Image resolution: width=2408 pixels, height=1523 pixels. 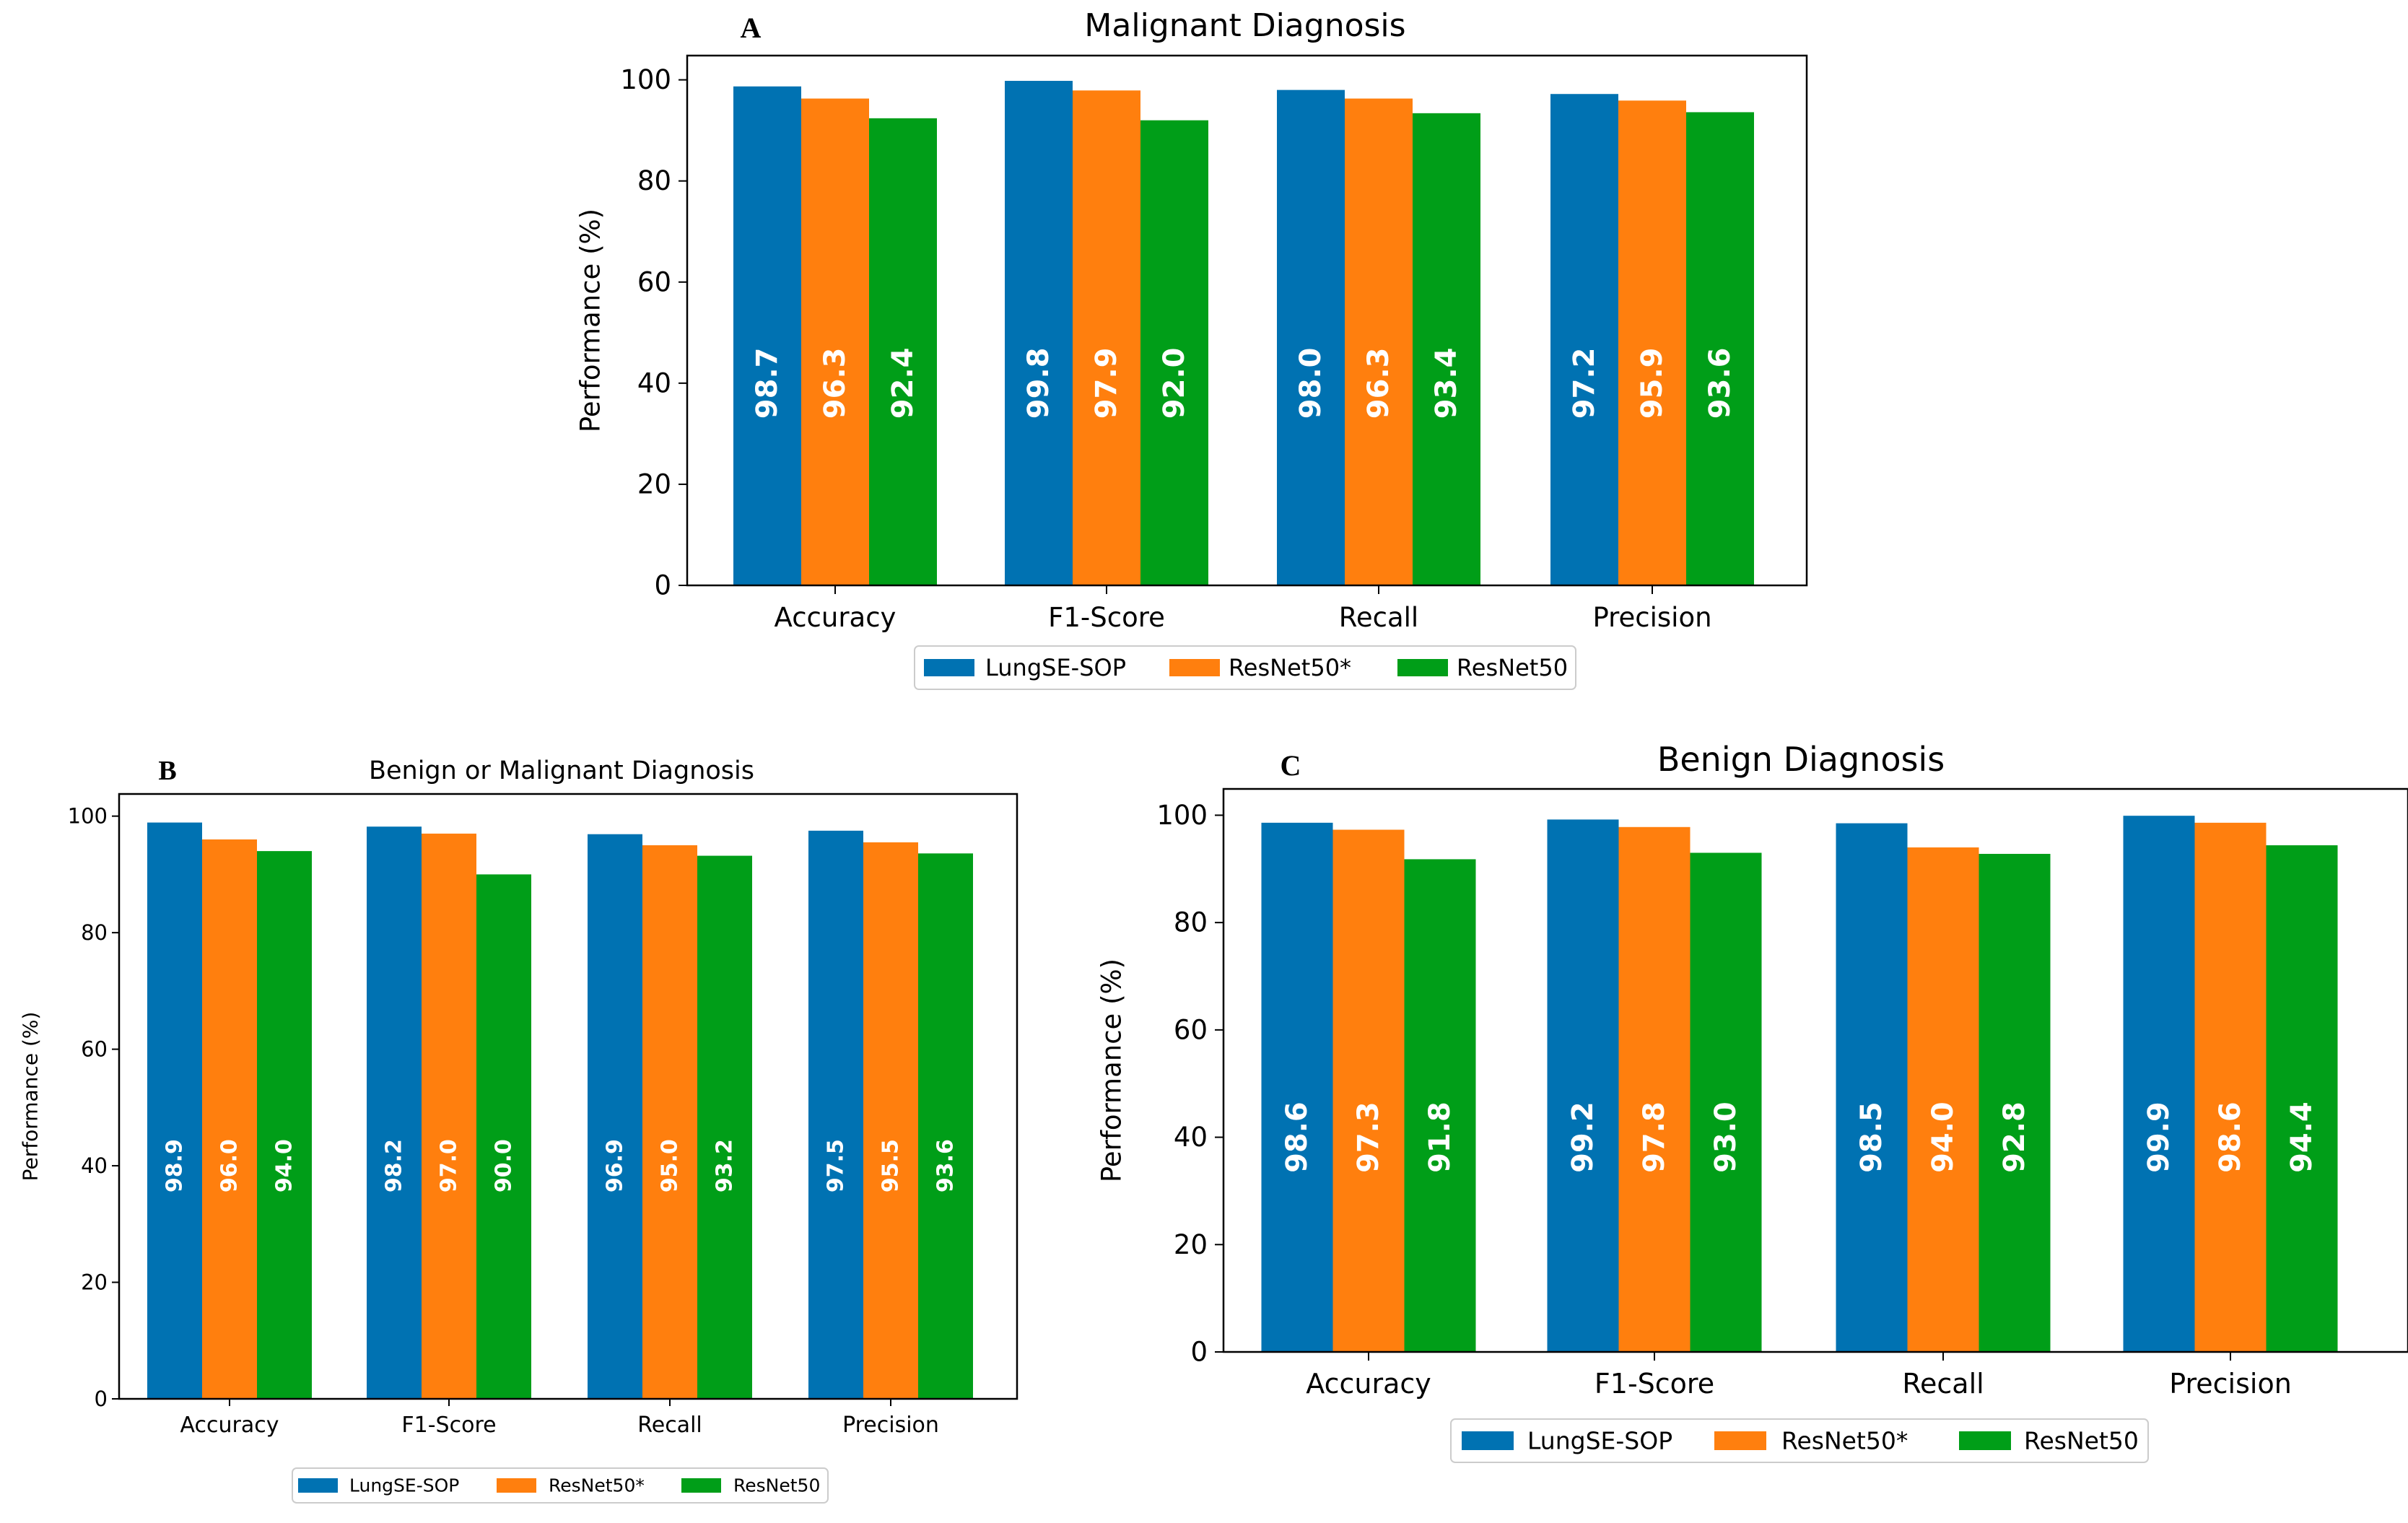 What do you see at coordinates (2015, 1137) in the screenshot?
I see `panel-c-bar-value-label: 92.8` at bounding box center [2015, 1137].